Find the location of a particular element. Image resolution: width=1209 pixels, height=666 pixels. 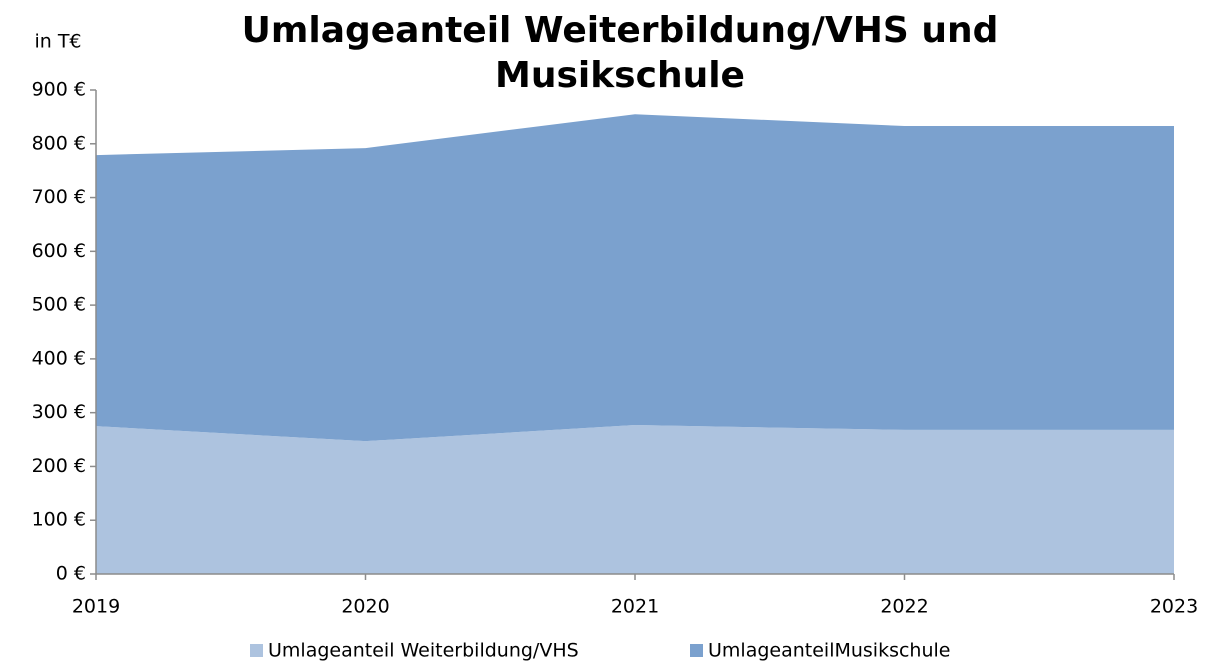

x-tick-label: 2023 is located at coordinates (1174, 607).